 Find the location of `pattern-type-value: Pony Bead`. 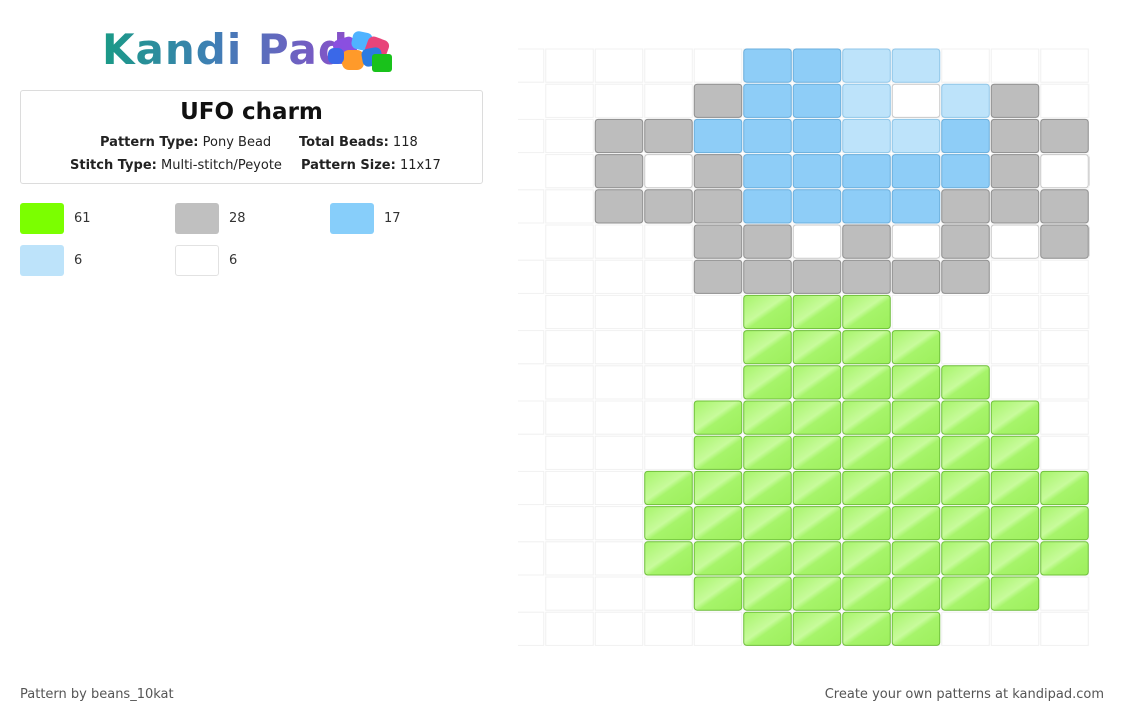

pattern-type-value: Pony Bead is located at coordinates (237, 142).